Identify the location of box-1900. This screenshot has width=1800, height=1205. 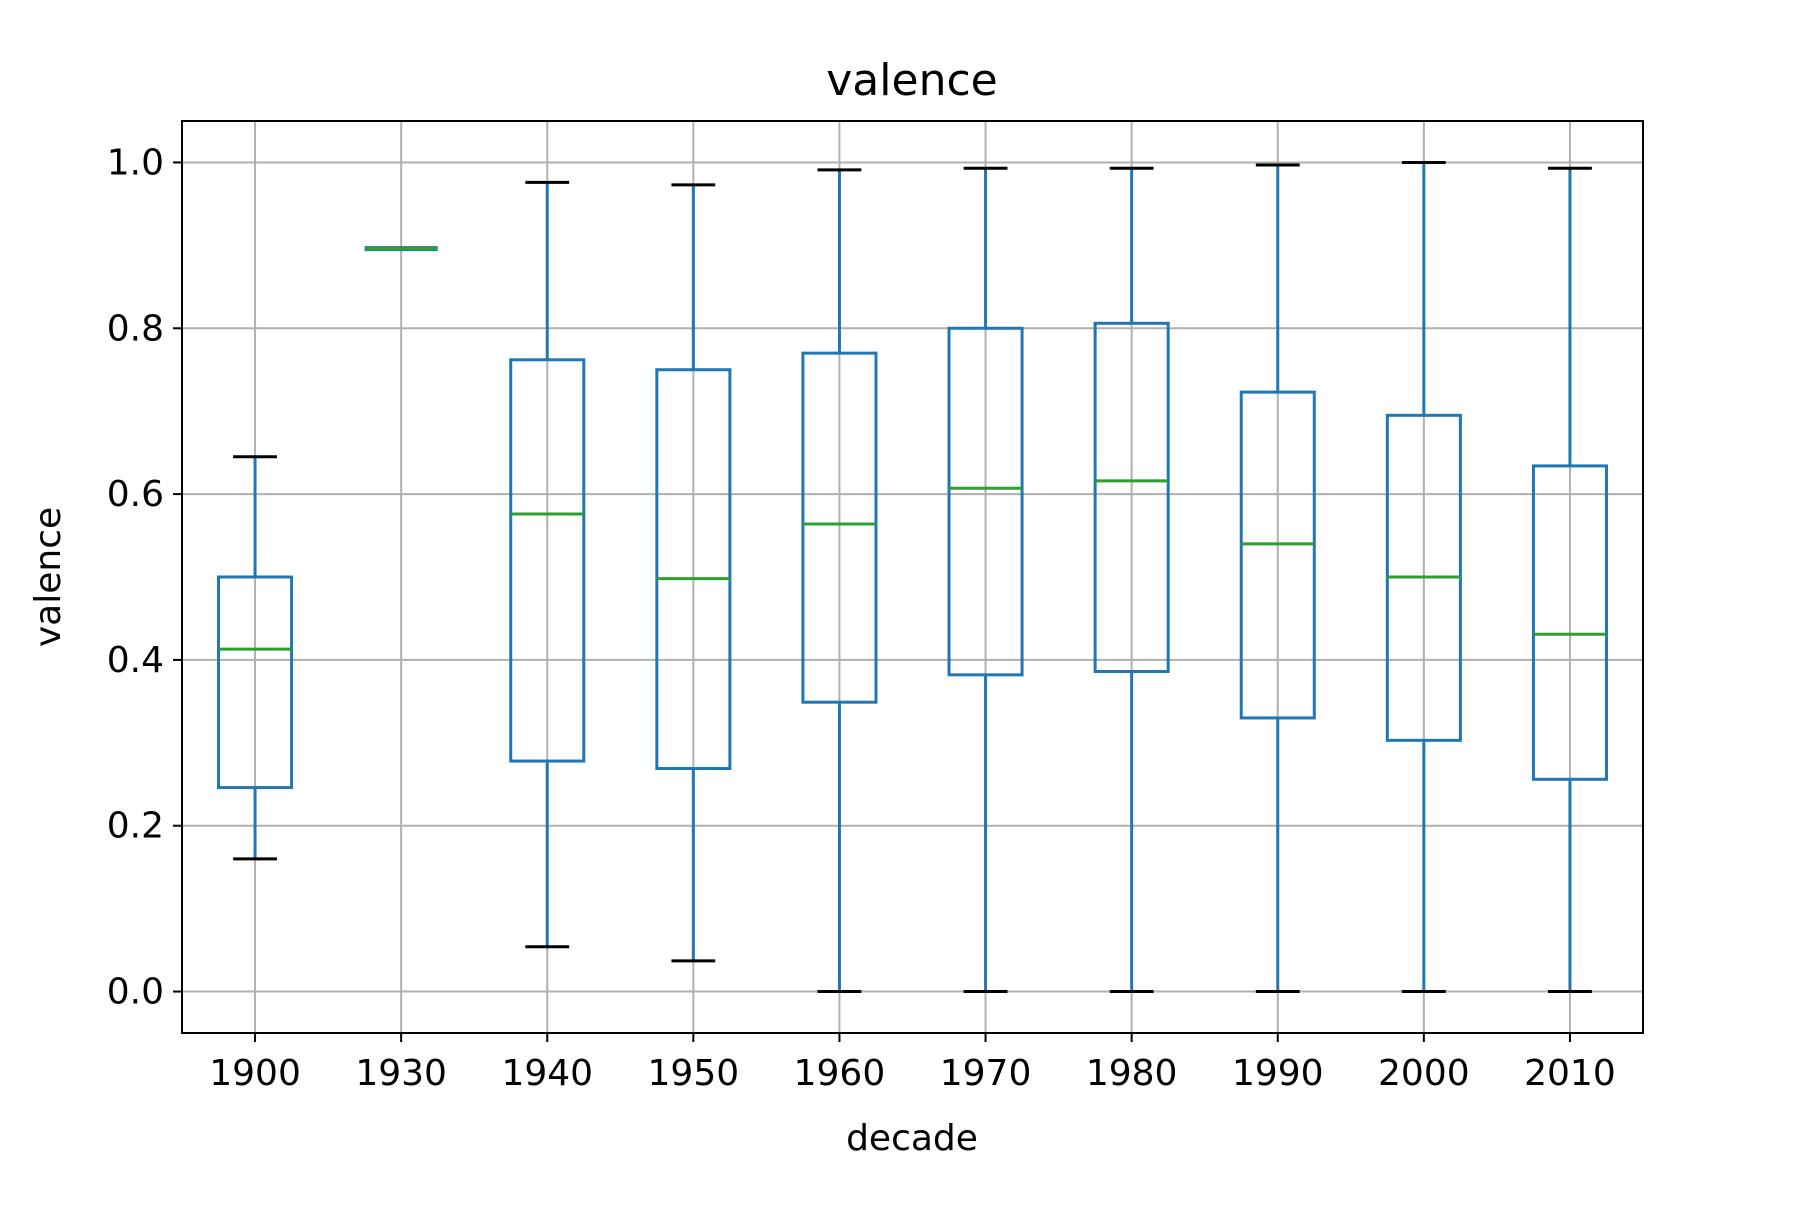
(255, 658).